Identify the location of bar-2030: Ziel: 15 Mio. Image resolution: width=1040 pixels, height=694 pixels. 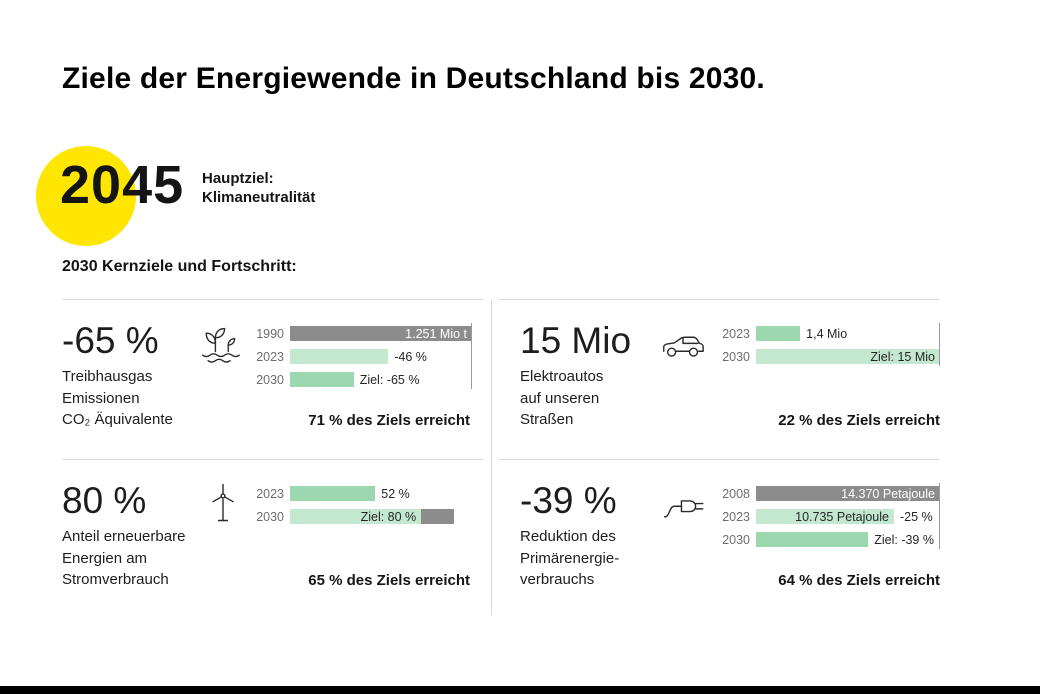
(848, 356).